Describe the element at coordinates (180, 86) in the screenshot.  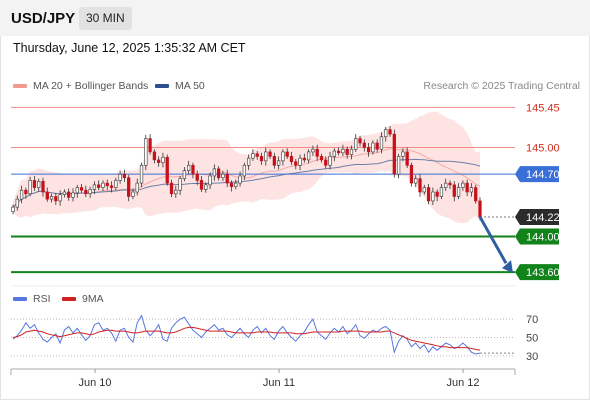
I see `legend-ma50: MA 50` at that location.